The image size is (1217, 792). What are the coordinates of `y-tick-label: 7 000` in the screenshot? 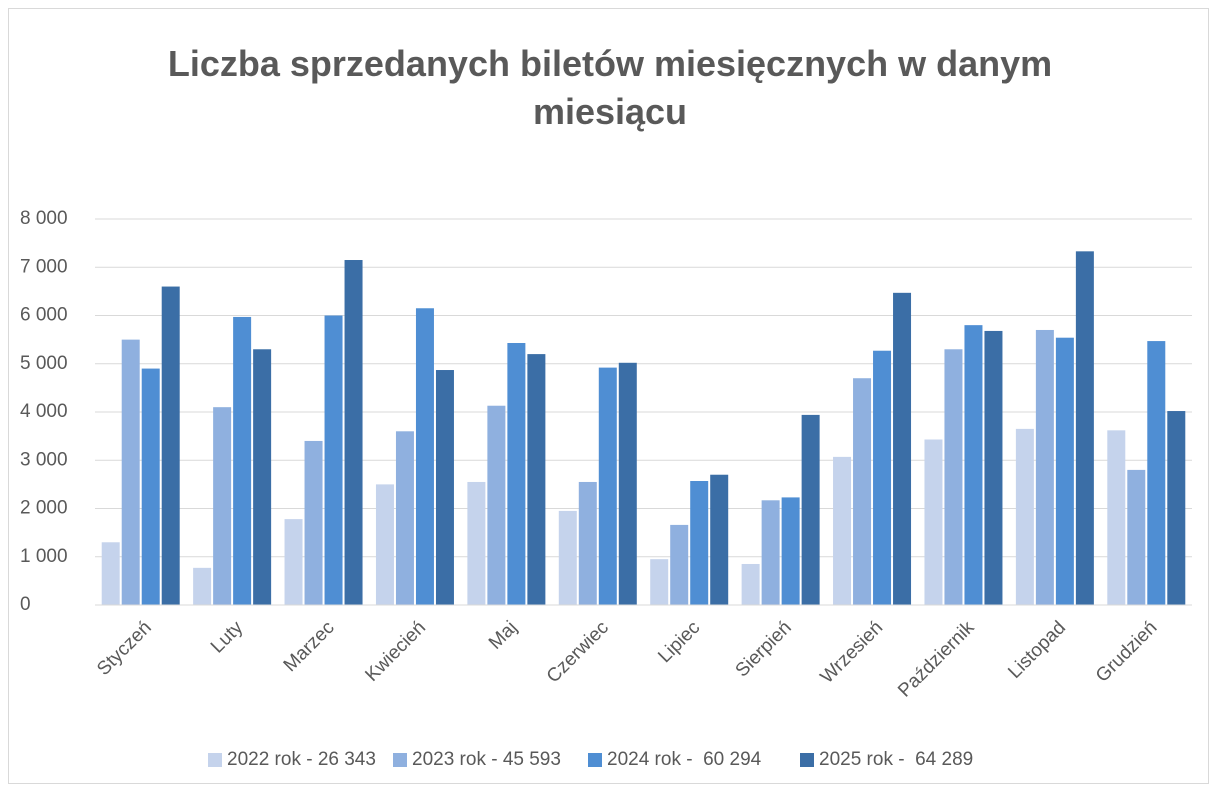 It's located at (44, 266).